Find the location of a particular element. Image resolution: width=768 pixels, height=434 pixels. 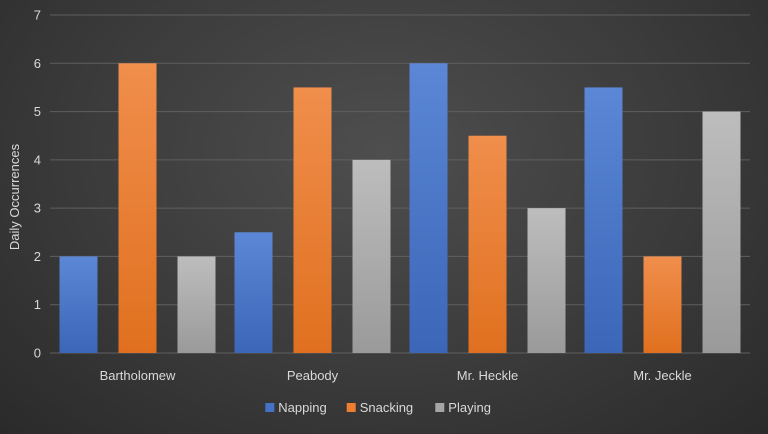

y-tick-label: 6 is located at coordinates (37, 63).